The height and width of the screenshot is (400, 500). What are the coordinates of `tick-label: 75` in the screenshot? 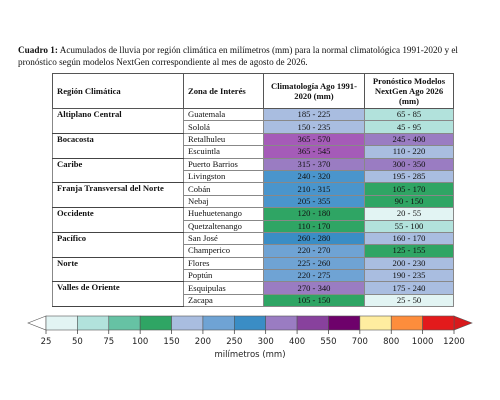 It's located at (108, 342).